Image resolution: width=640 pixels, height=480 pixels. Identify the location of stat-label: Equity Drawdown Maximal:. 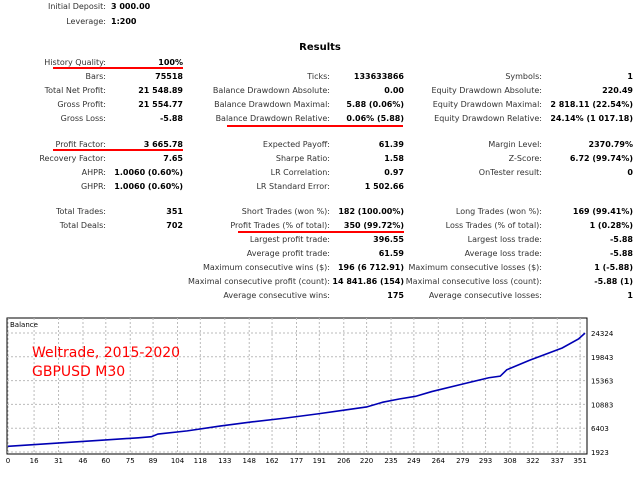
(487, 104).